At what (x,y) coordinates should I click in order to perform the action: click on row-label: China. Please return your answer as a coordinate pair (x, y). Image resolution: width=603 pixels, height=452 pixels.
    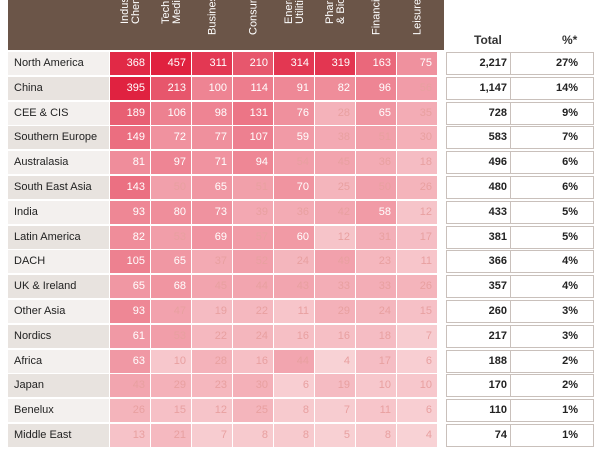
    Looking at the image, I should click on (58, 88).